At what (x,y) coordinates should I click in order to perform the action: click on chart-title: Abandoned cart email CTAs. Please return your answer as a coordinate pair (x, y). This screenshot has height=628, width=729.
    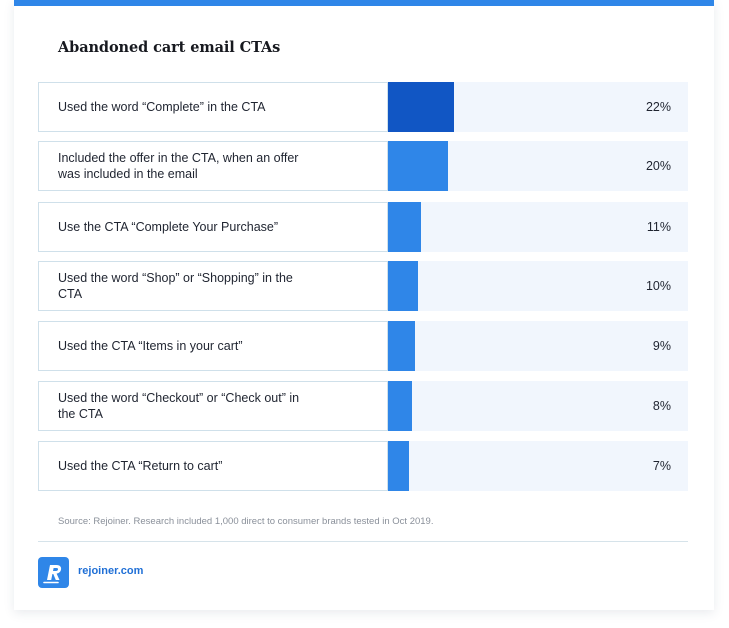
    Looking at the image, I should click on (169, 47).